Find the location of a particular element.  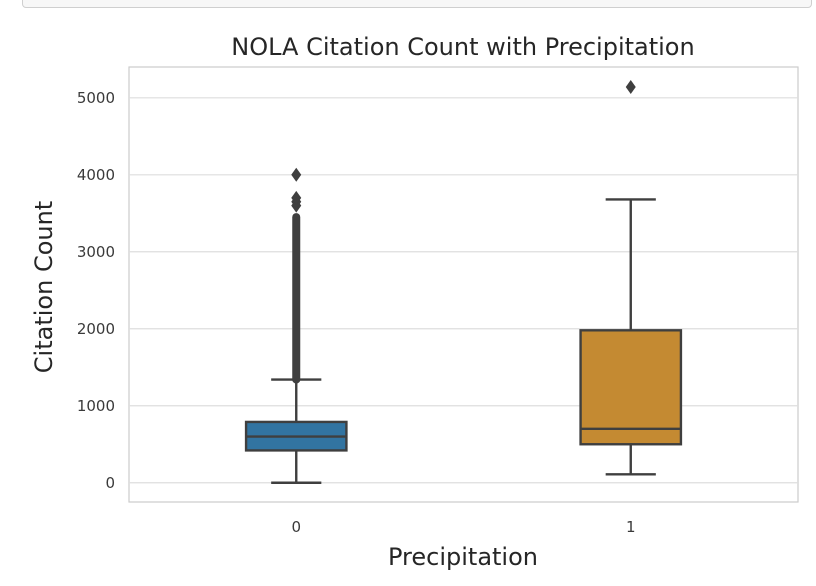

y-tick-label: 4000 is located at coordinates (96, 175).